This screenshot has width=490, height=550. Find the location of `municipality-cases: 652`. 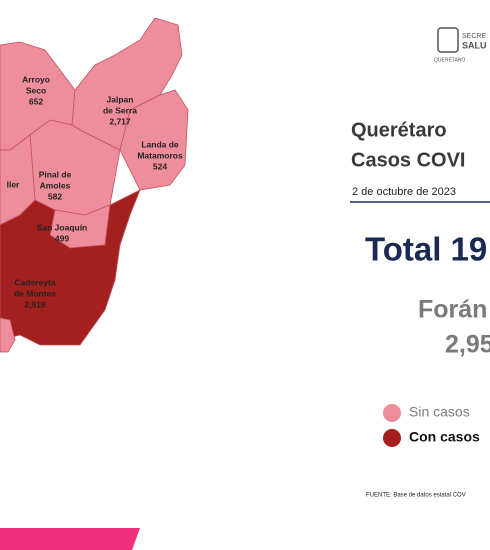

municipality-cases: 652 is located at coordinates (36, 101).